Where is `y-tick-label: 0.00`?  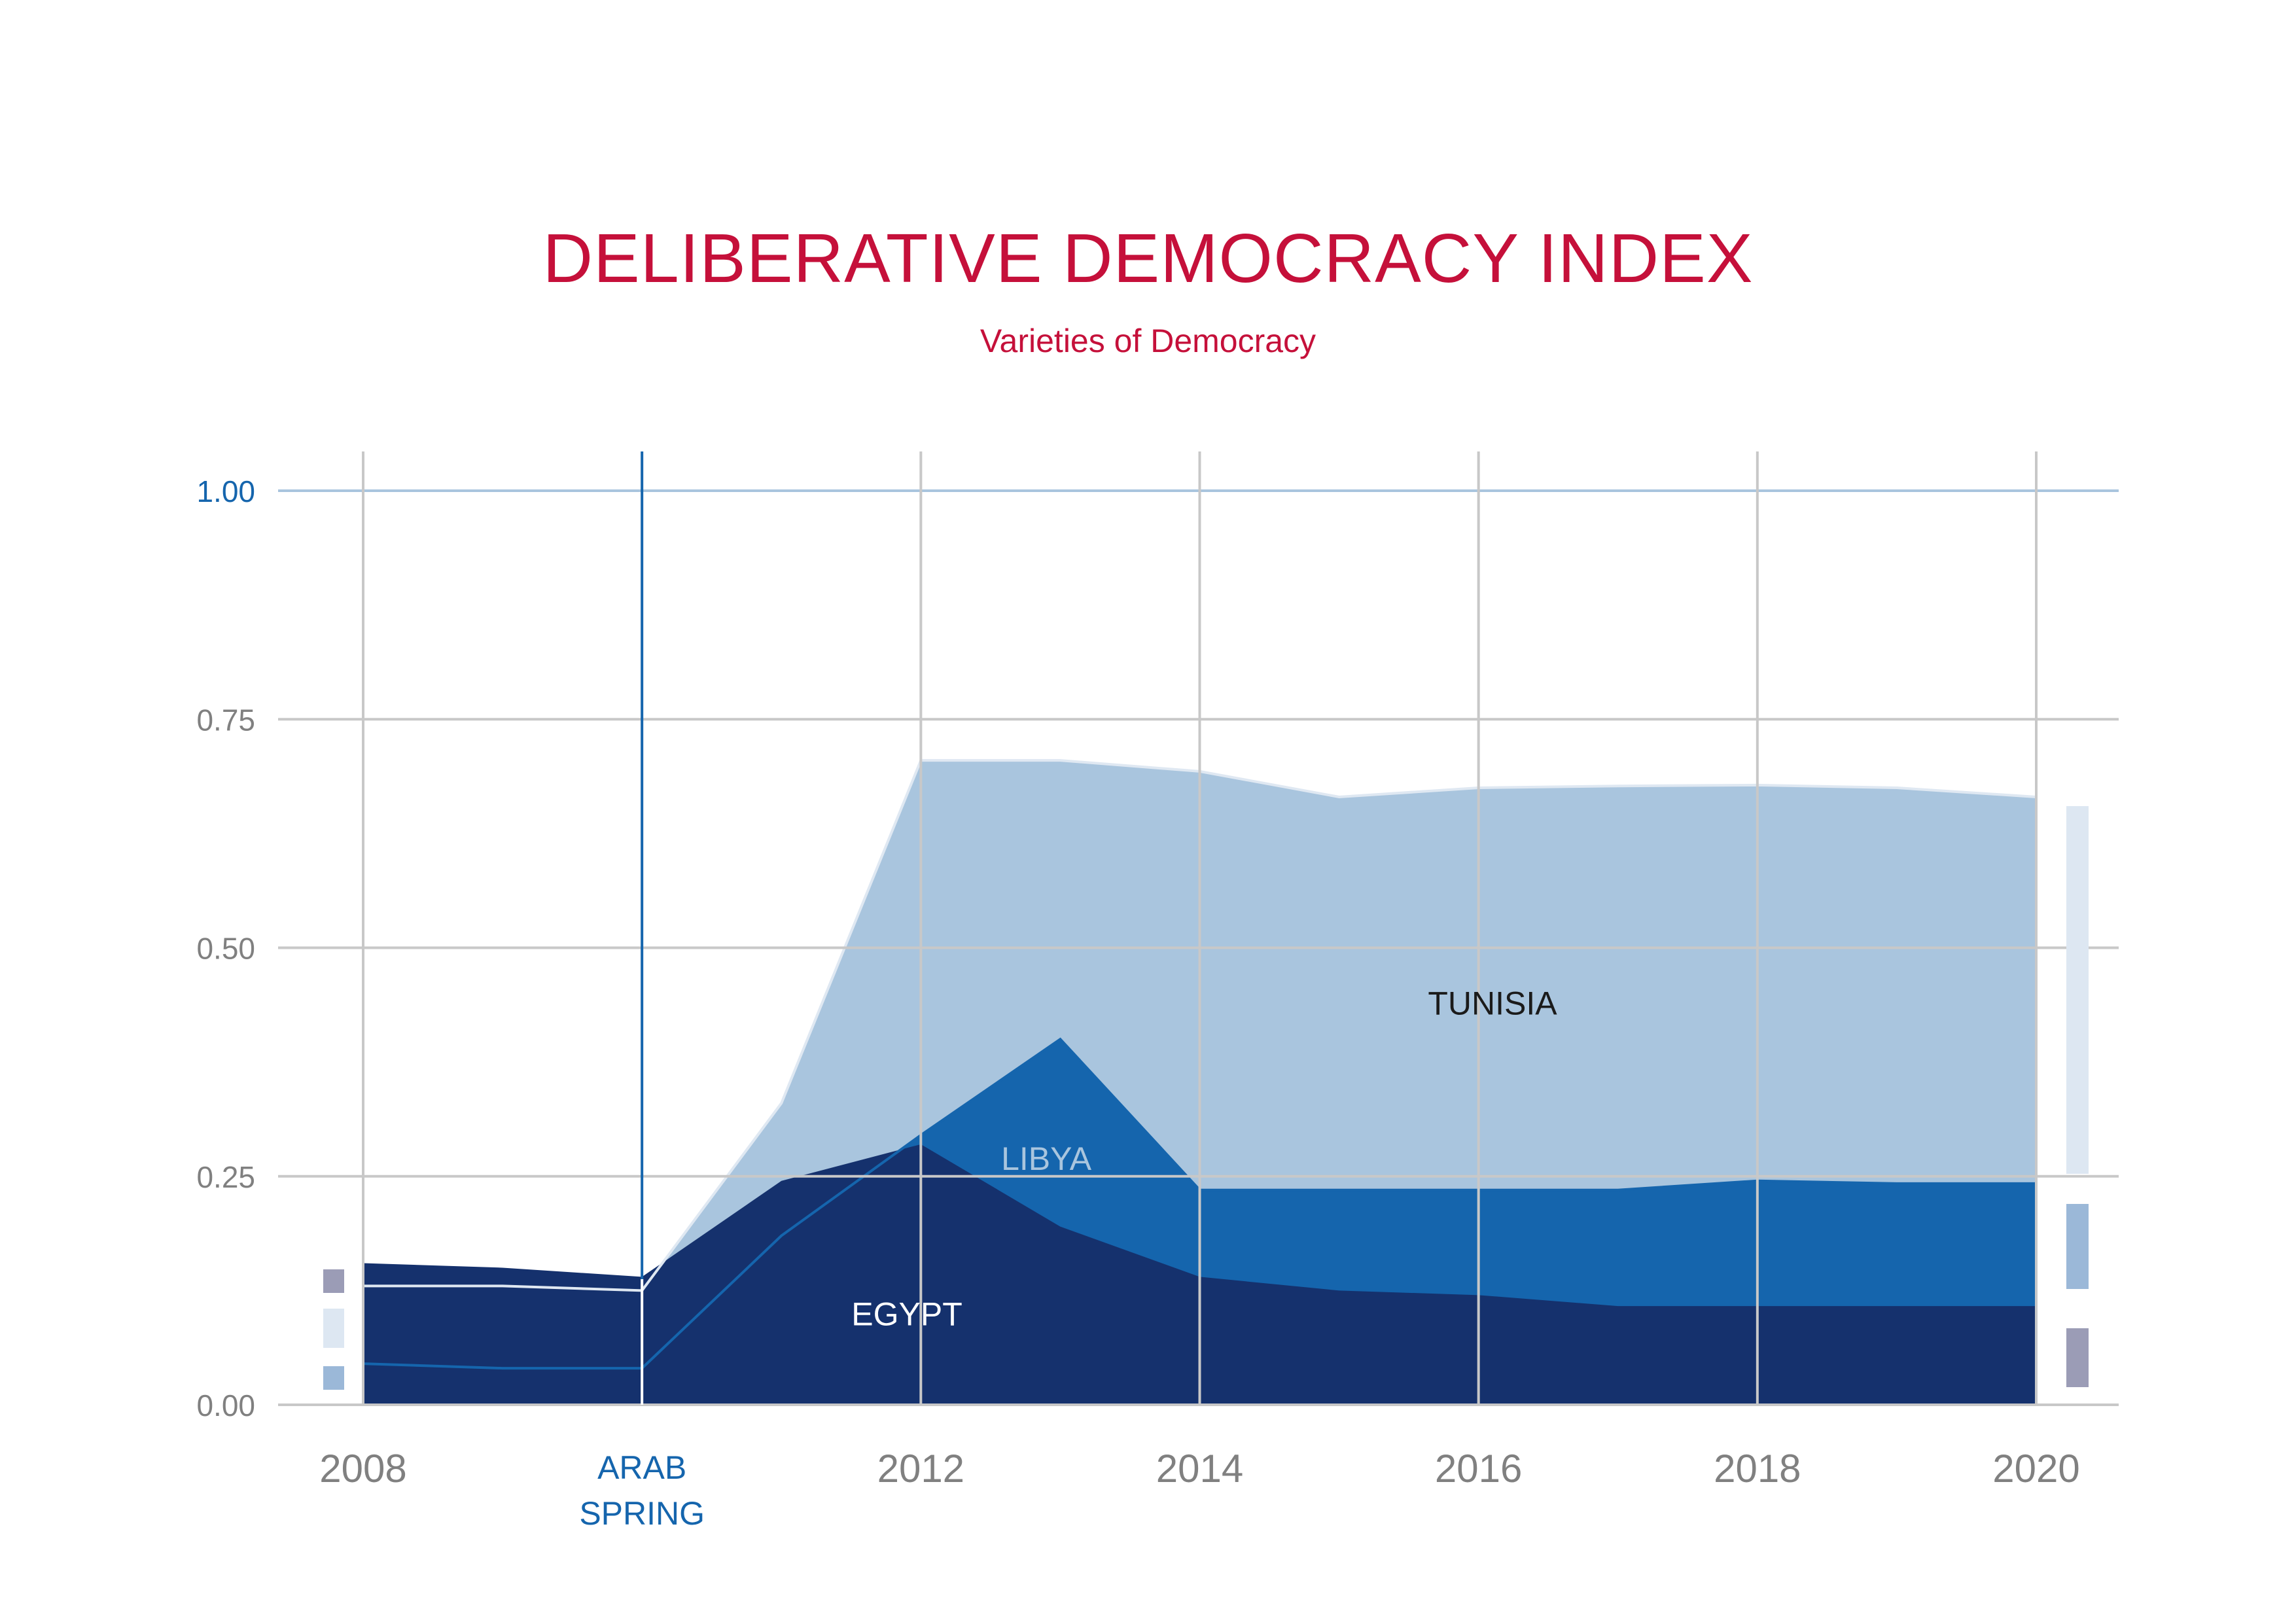
y-tick-label: 0.00 is located at coordinates (226, 1405).